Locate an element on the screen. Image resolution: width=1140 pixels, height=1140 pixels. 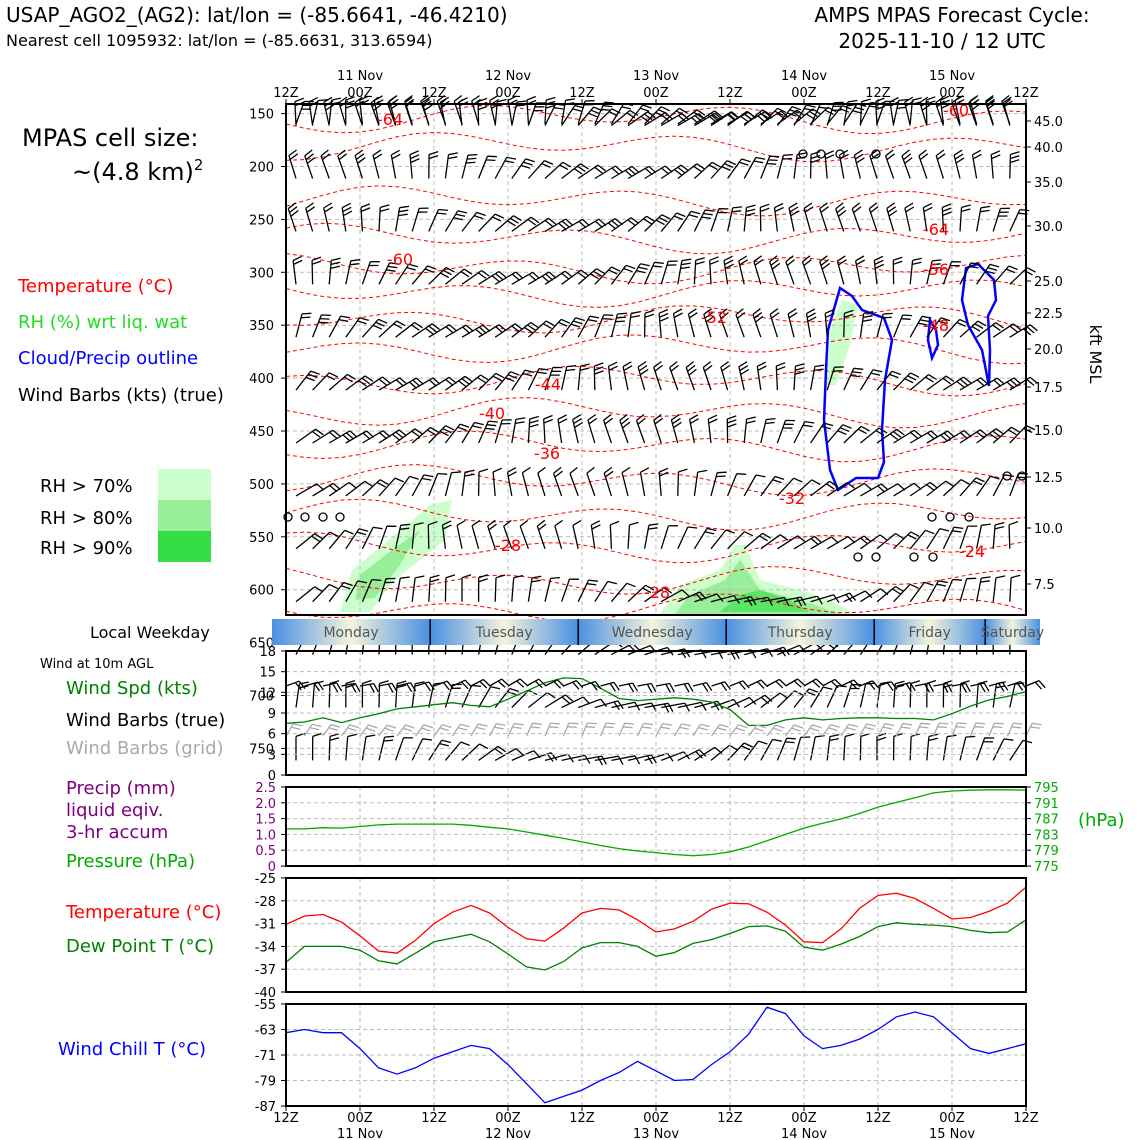
date-tick-label: 15 Nov is located at coordinates (952, 76).